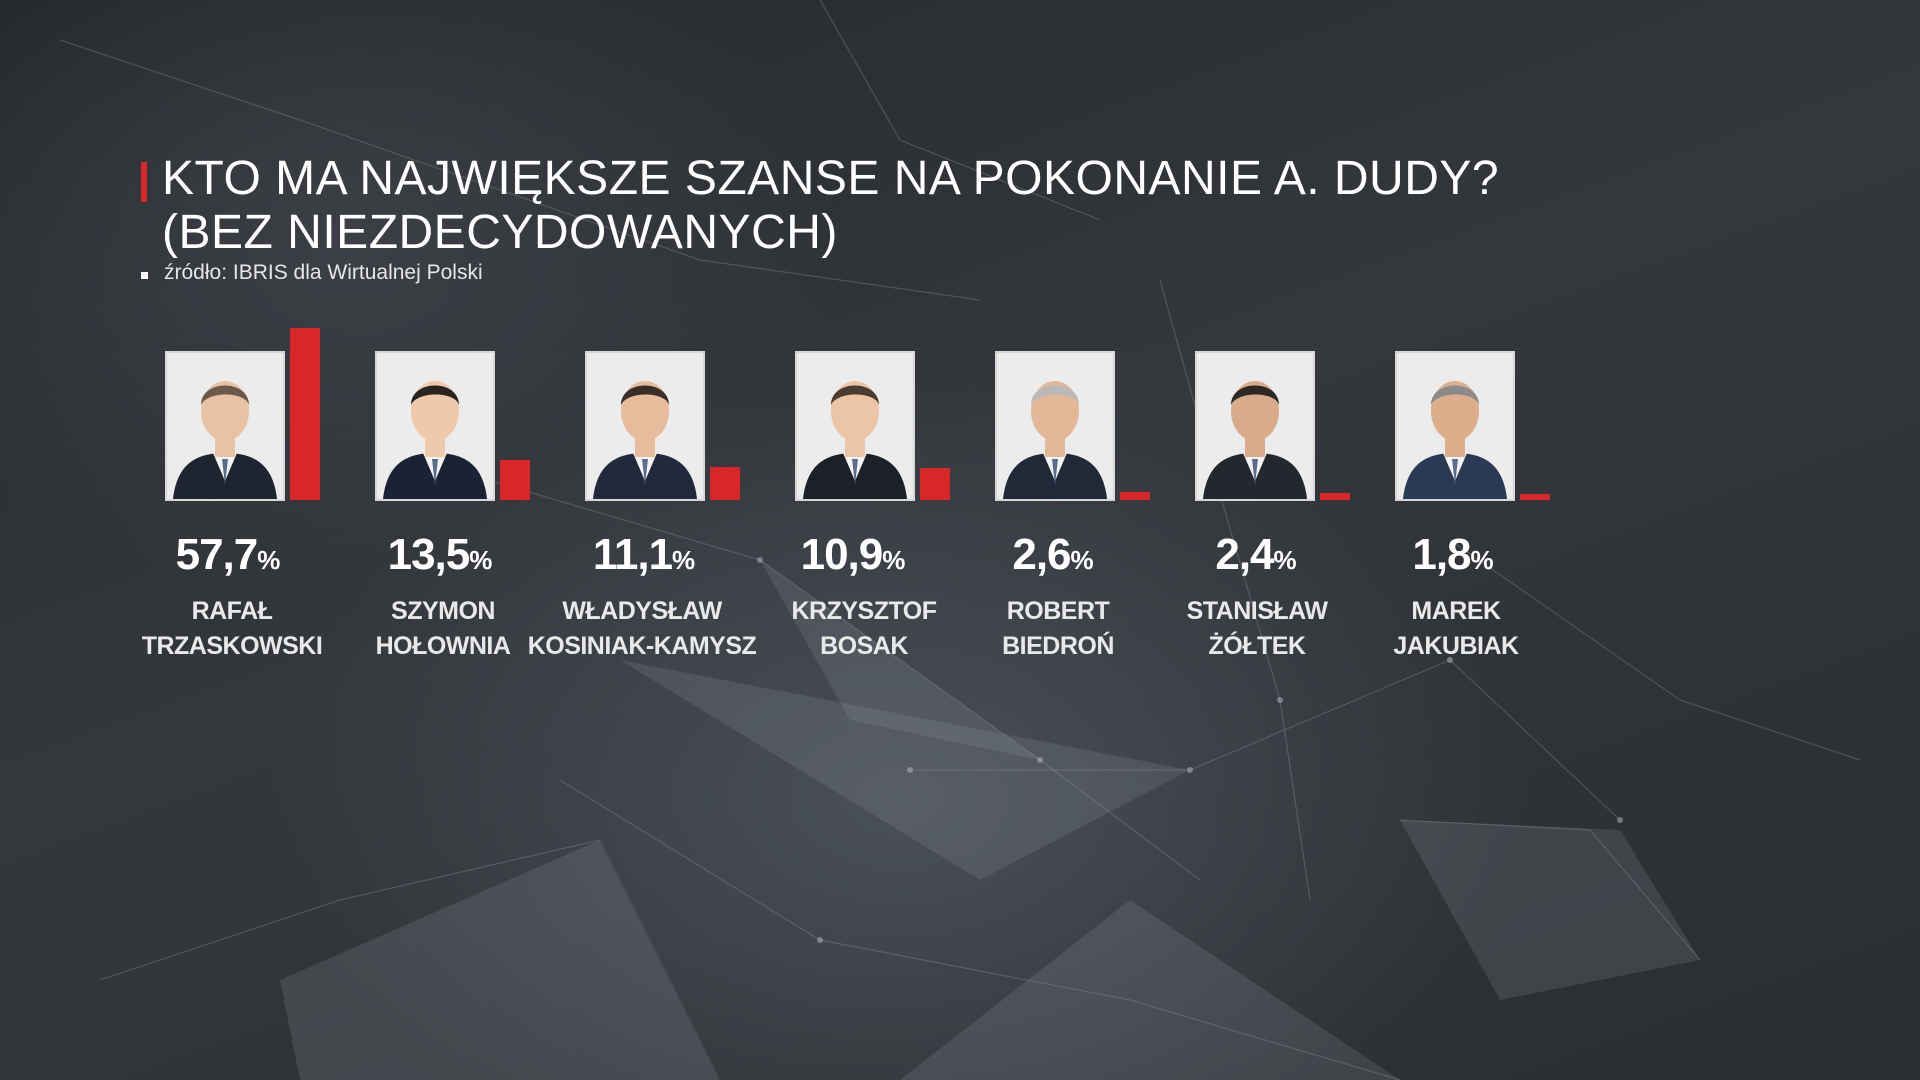 This screenshot has height=1080, width=1920. I want to click on chart-subtitle: (BEZ NIEZDECYDOWANYCH), so click(500, 232).